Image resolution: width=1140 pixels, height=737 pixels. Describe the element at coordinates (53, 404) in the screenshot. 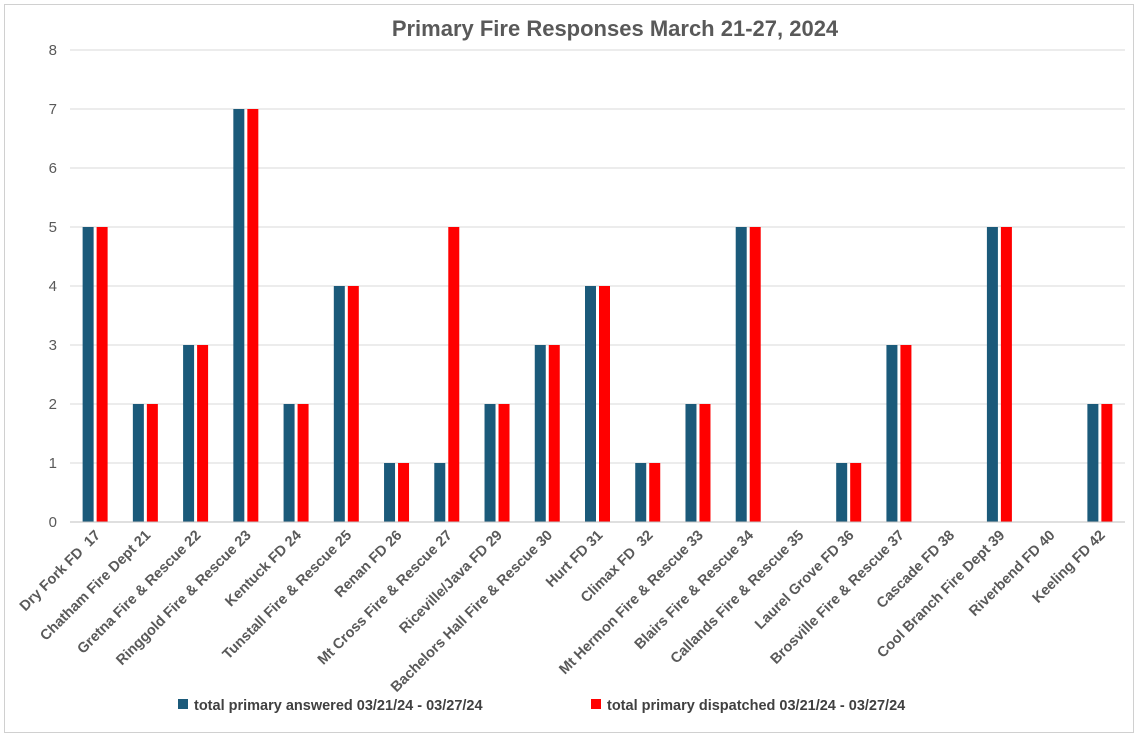

I see `y-tick-label: 2` at that location.